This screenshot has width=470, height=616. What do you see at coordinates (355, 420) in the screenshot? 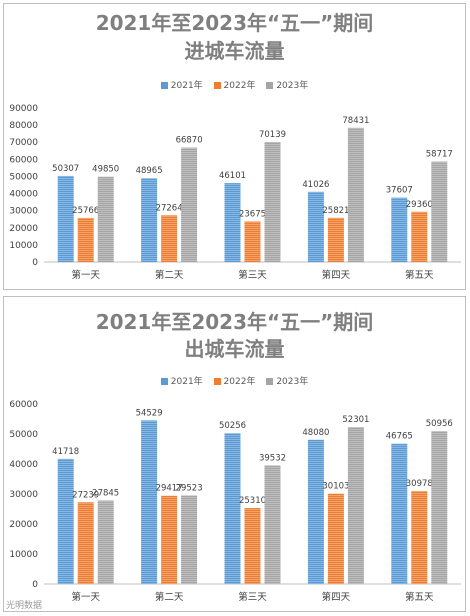
I see `data-label: 52301` at bounding box center [355, 420].